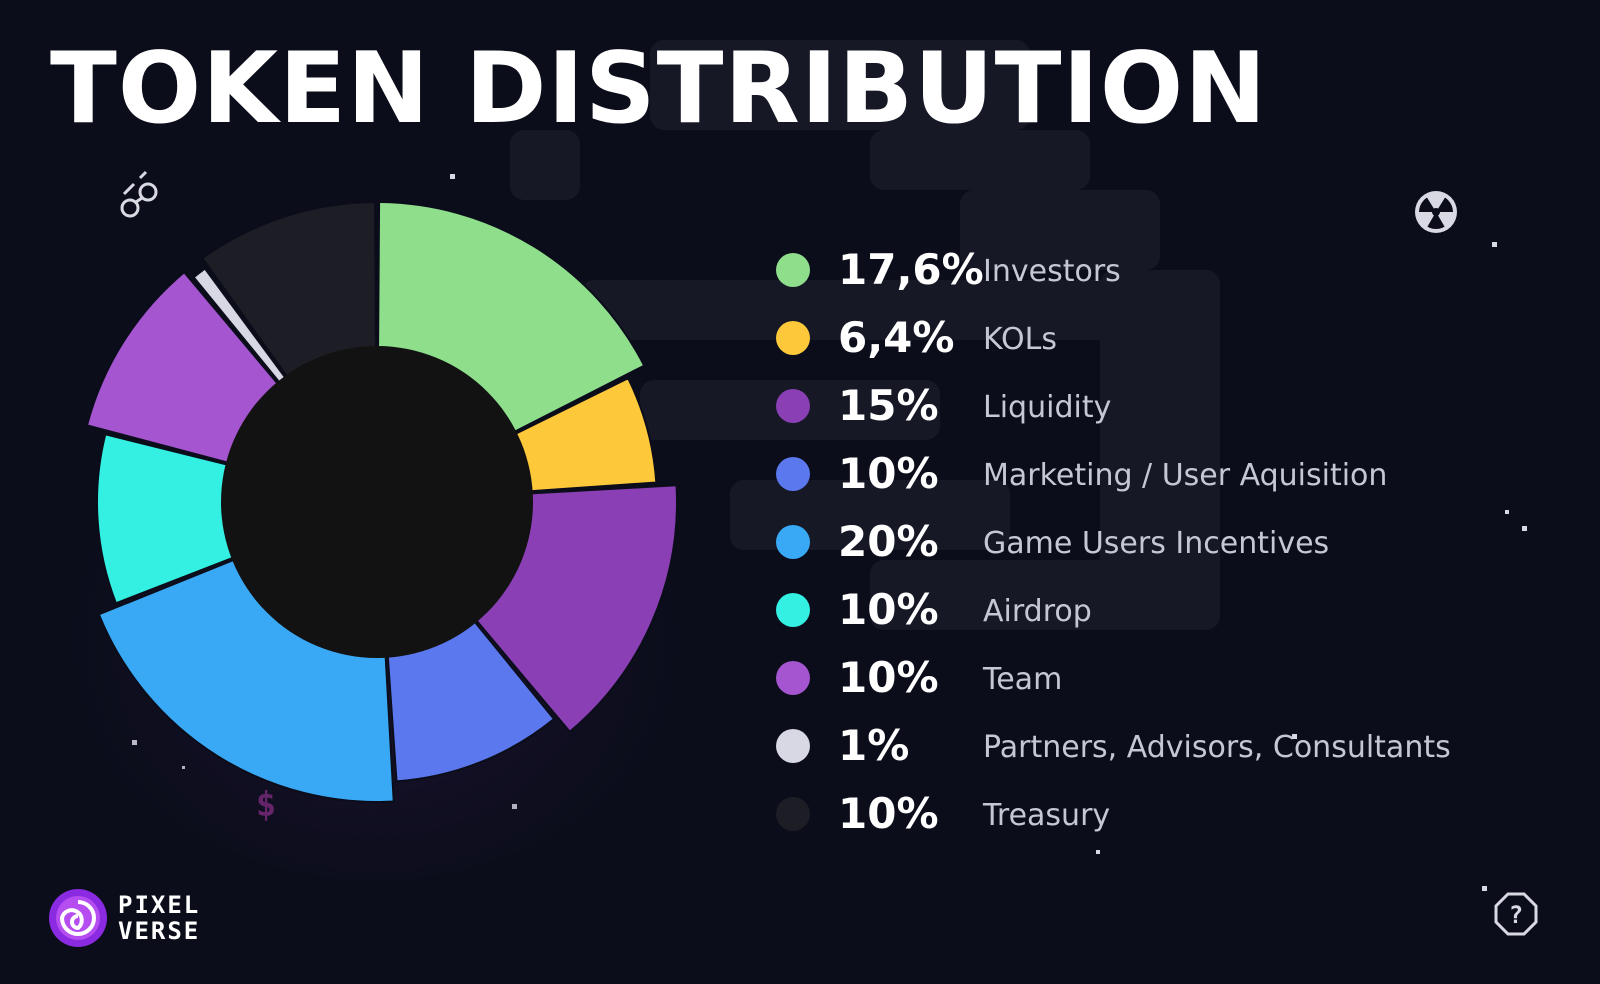 This screenshot has height=984, width=1600. Describe the element at coordinates (1037, 611) in the screenshot. I see `legend-label-airdrop: Airdrop` at that location.